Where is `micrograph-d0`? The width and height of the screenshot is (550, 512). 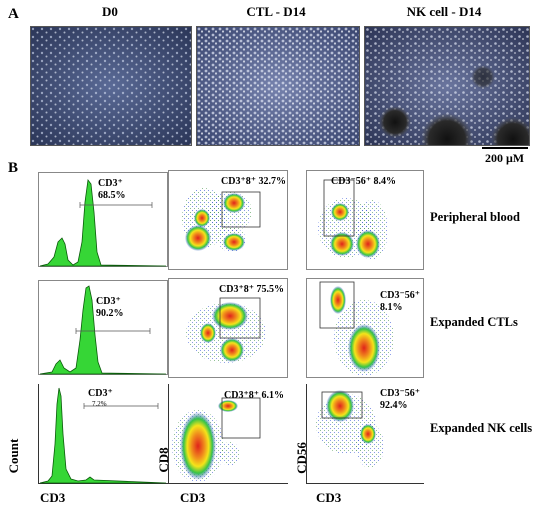 micrograph-d0 is located at coordinates (111, 86).